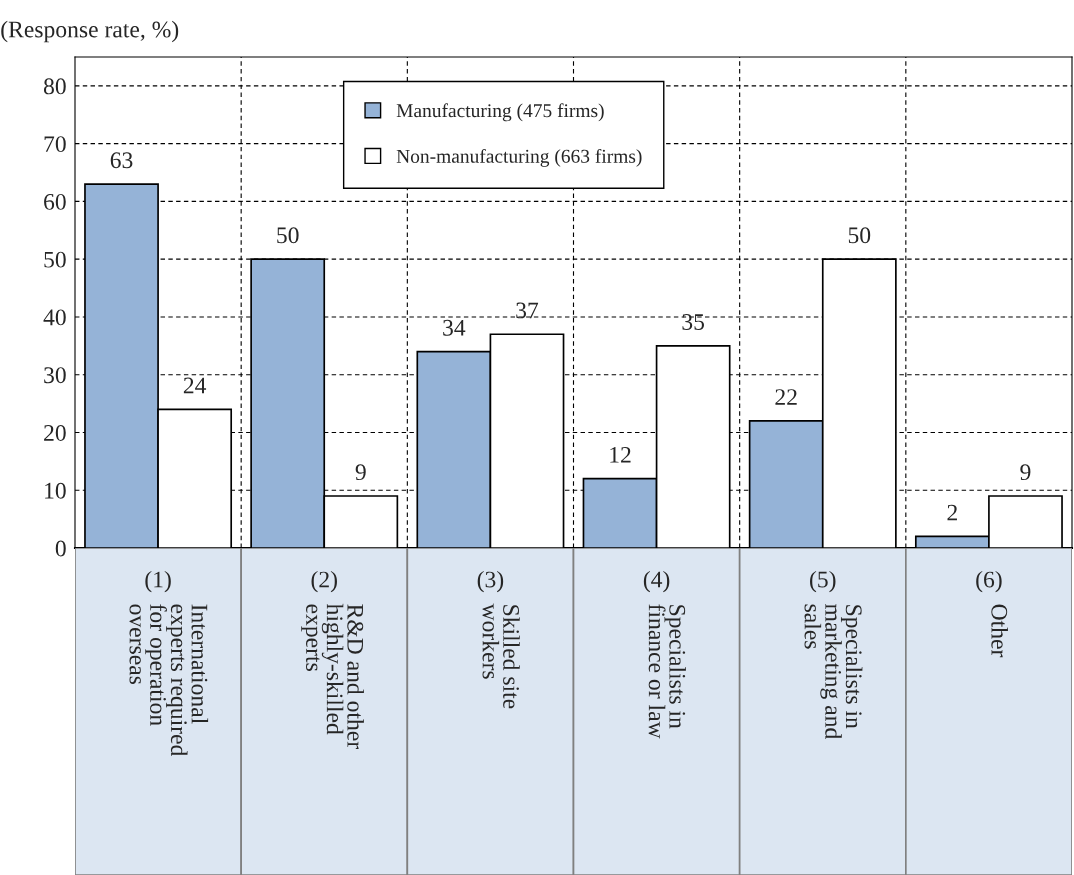 This screenshot has height=875, width=1074. I want to click on y-tick-label: 50, so click(55, 259).